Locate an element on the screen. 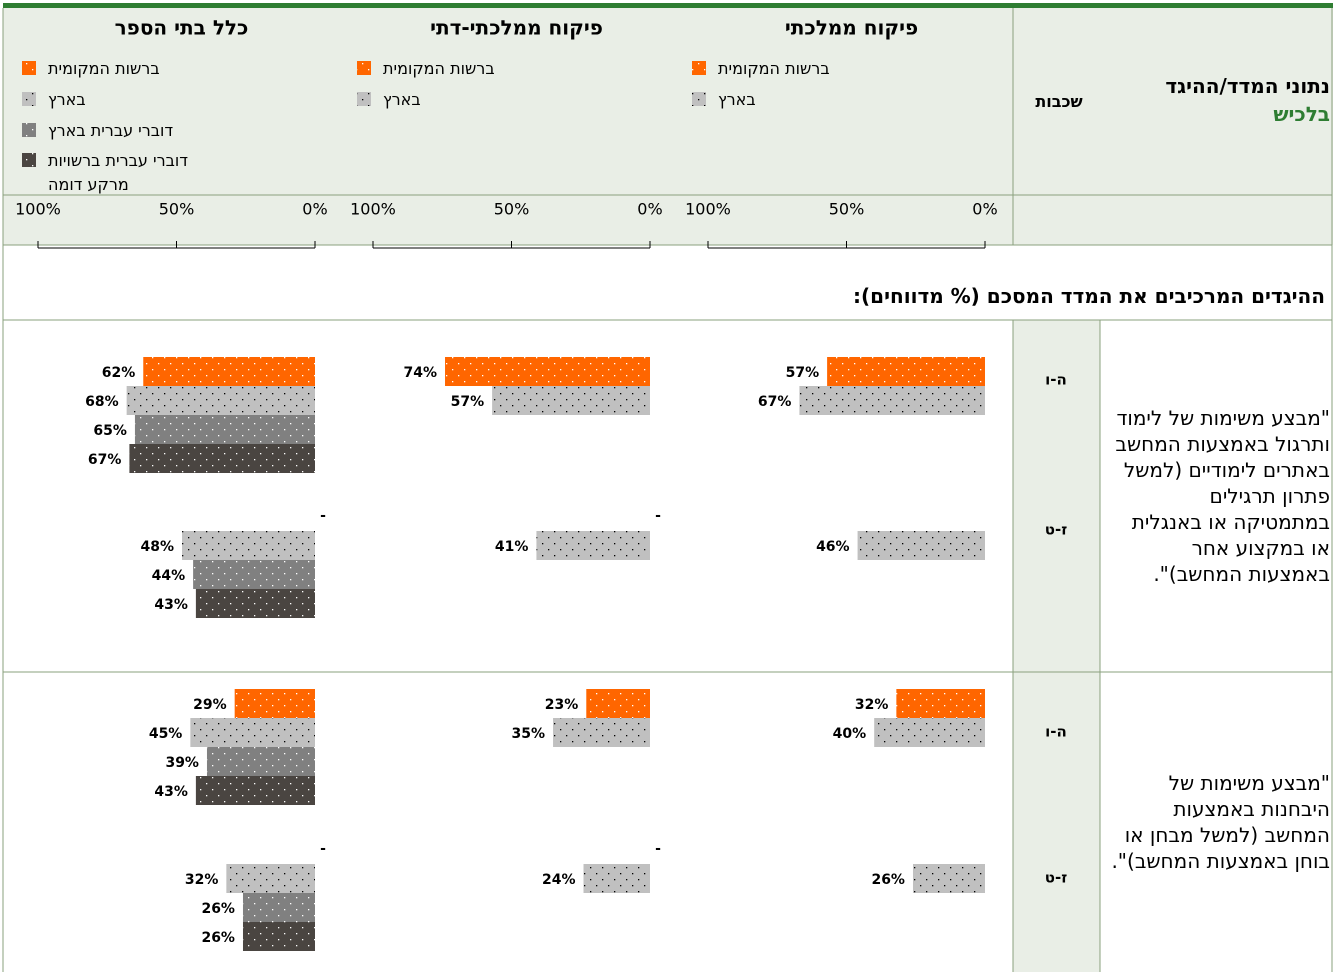  value-label: 29% is located at coordinates (210, 705).